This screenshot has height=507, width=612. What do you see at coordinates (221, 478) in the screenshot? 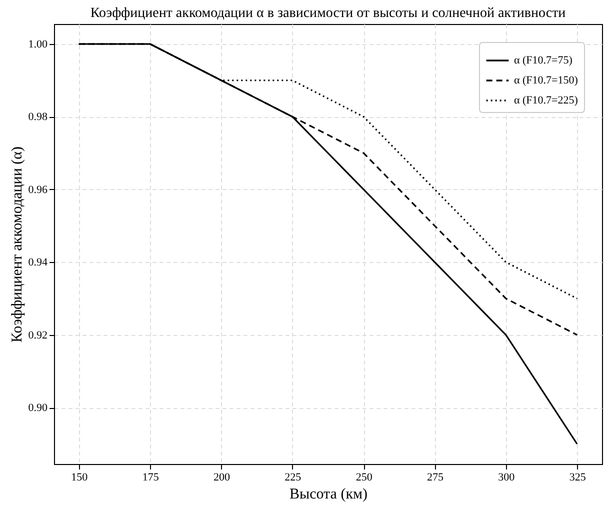
I see `x-tick-label: 200` at bounding box center [221, 478].